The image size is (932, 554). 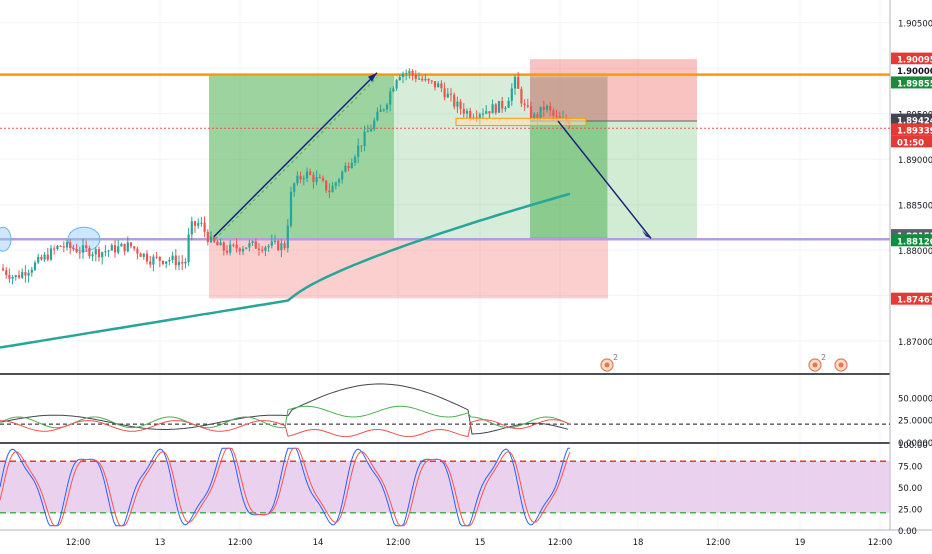 What do you see at coordinates (295, 155) in the screenshot?
I see `trend-arrow-up` at bounding box center [295, 155].